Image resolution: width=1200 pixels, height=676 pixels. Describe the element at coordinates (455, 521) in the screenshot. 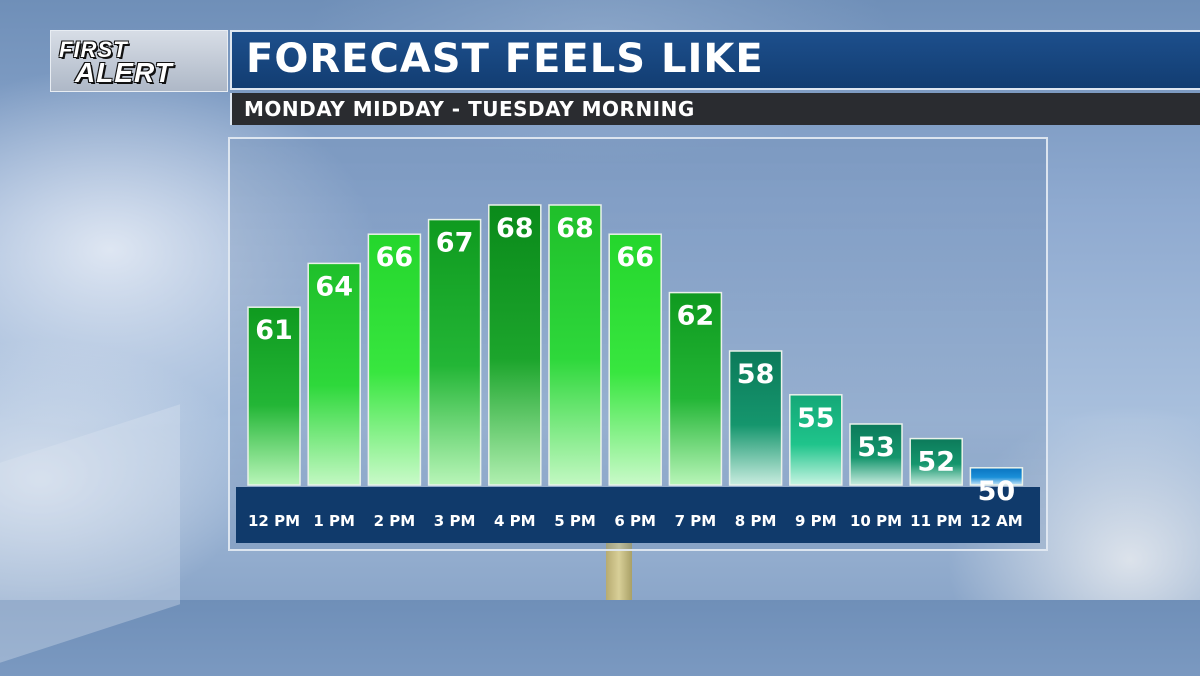

I see `x-tick-label: 3 PM` at that location.